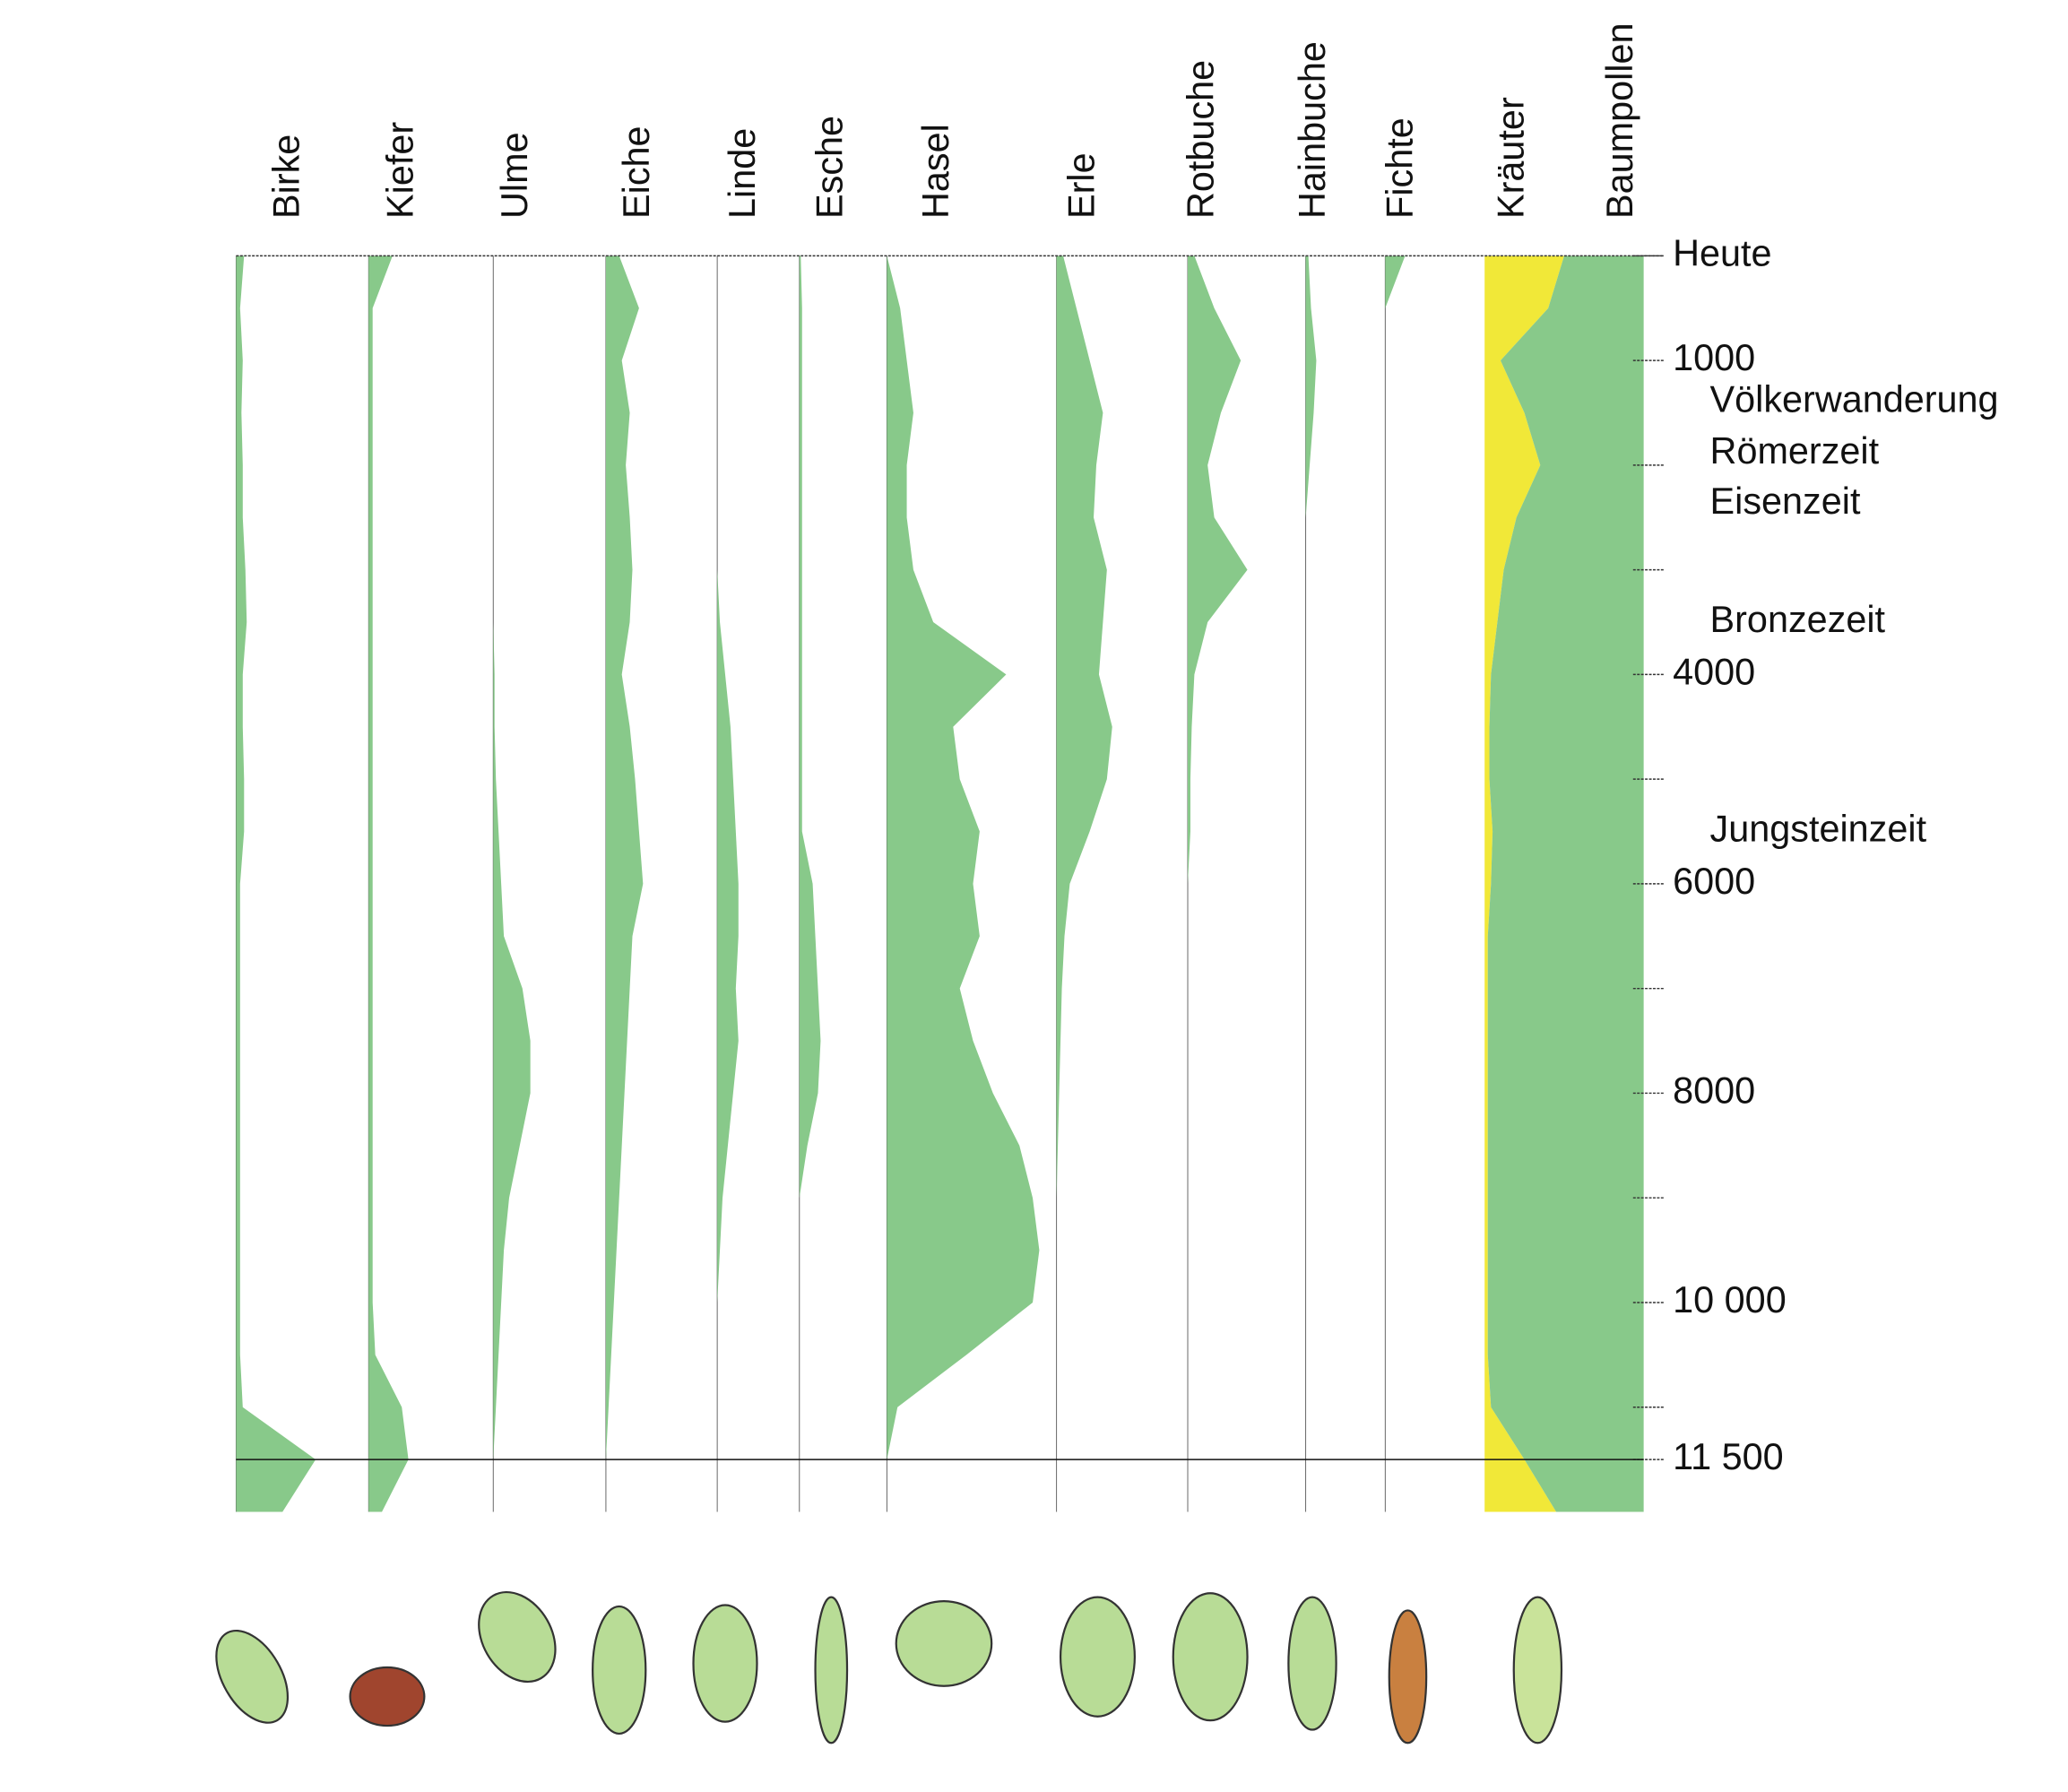 Image resolution: width=2068 pixels, height=1792 pixels. I want to click on y-tick-label: 4000, so click(1714, 671).